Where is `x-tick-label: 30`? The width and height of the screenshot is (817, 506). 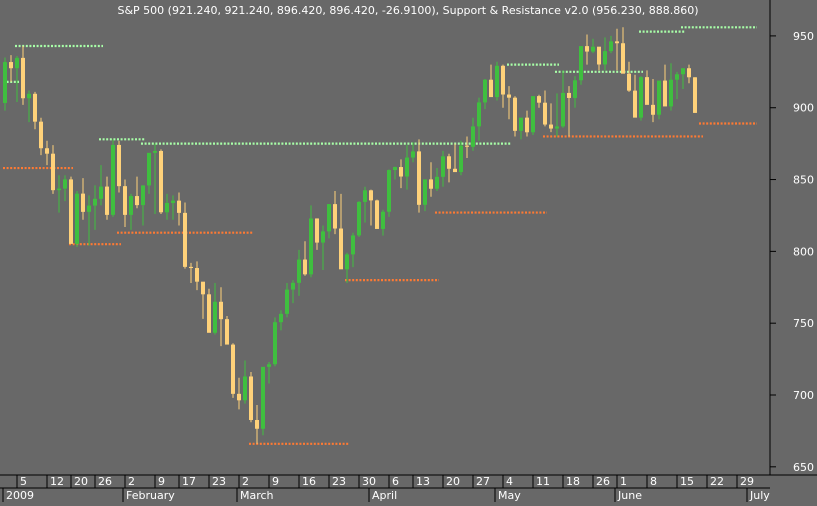 x-tick-label: 30 is located at coordinates (369, 481).